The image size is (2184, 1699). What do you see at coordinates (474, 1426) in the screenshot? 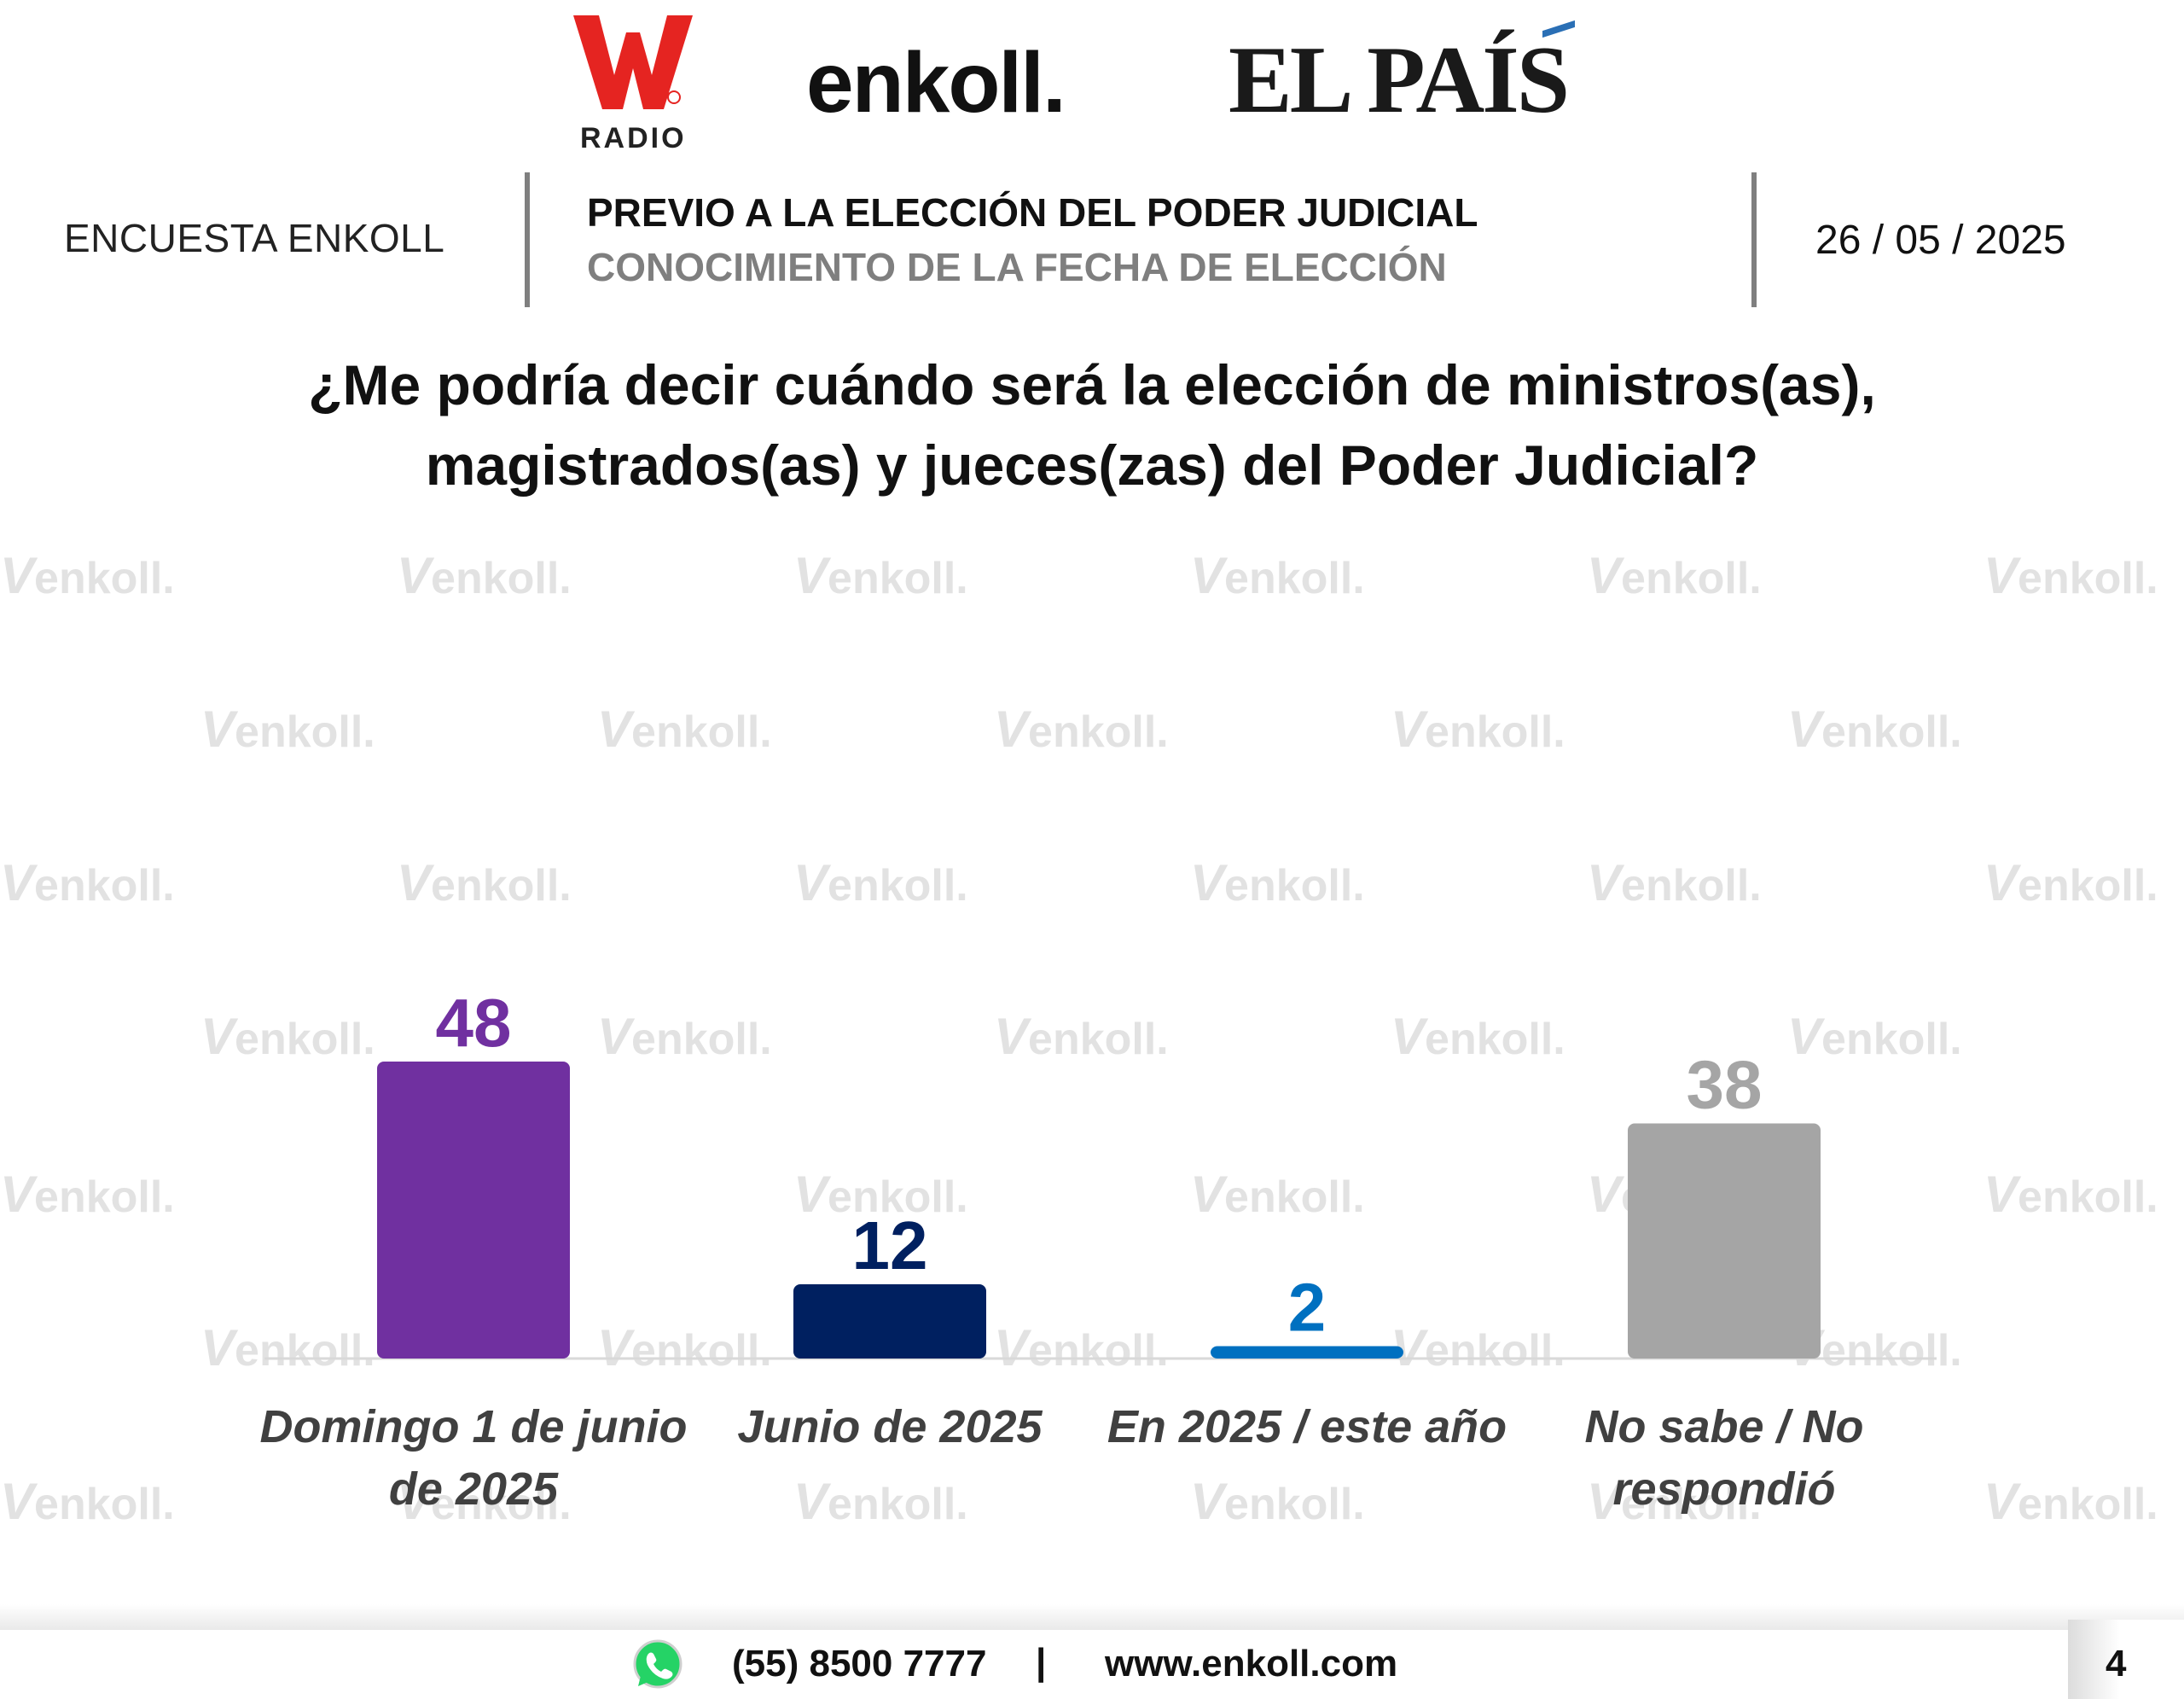
I see `category-label-1: Domingo 1 de junio` at bounding box center [474, 1426].